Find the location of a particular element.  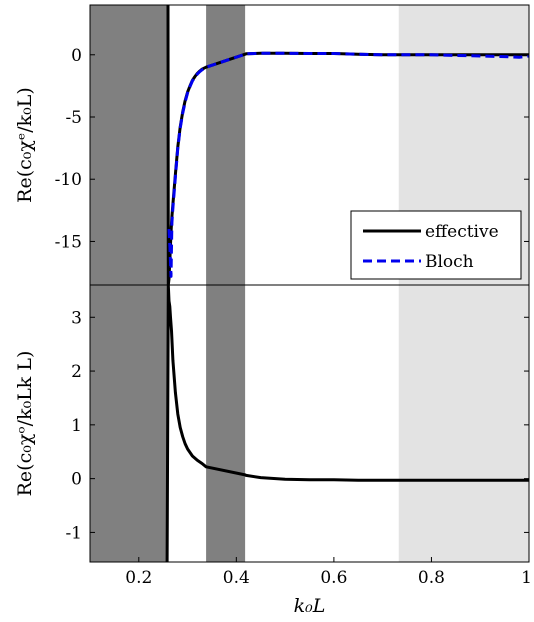

legend: effective Bloch is located at coordinates (436, 245).